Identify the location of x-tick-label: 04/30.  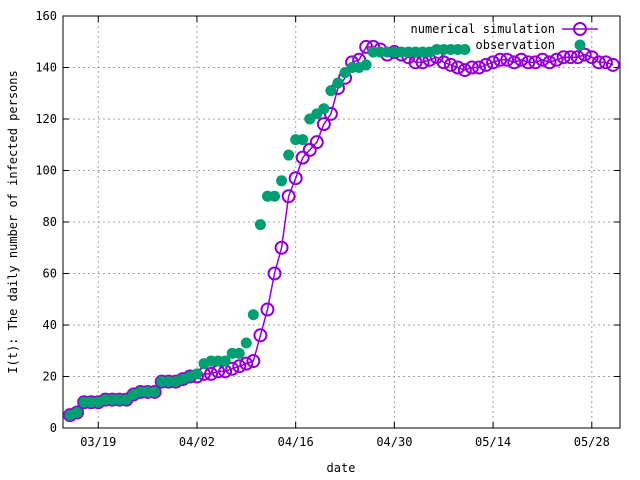
(394, 442).